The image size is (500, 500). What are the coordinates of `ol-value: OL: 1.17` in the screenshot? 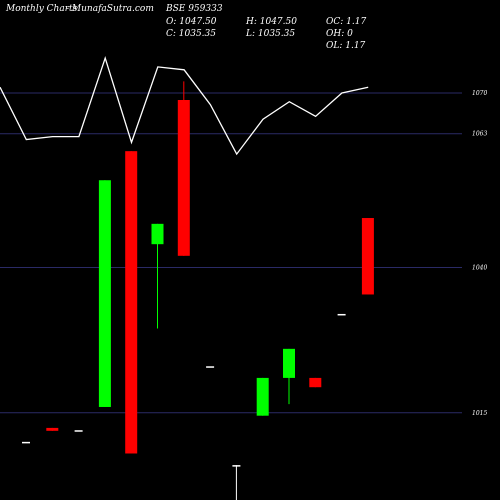 It's located at (346, 46).